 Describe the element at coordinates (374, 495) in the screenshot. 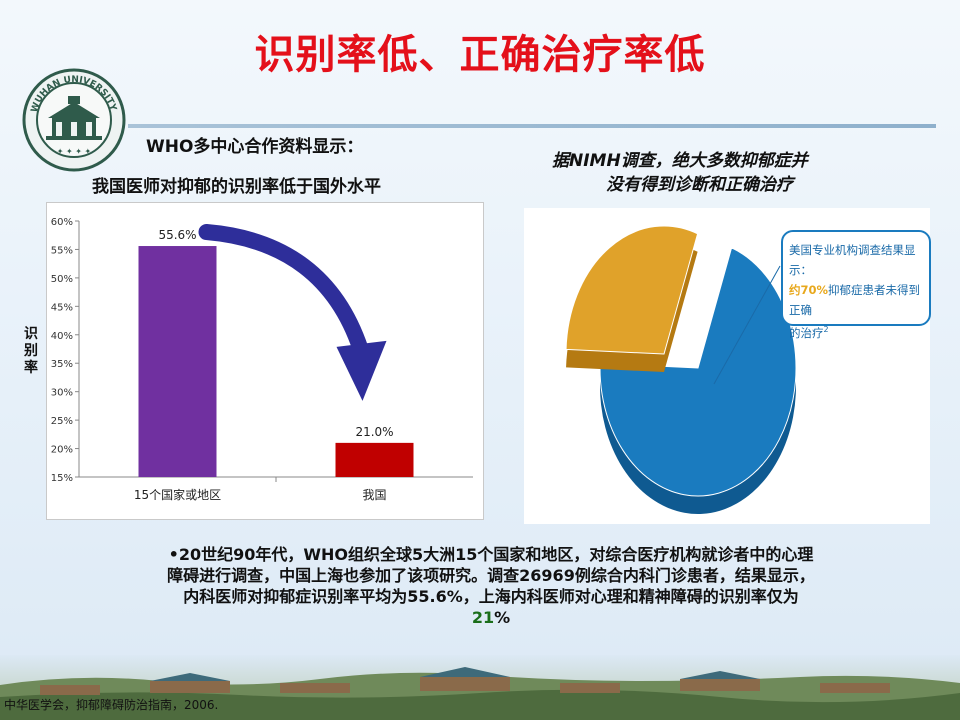

I see `x-category-label: 我国` at that location.